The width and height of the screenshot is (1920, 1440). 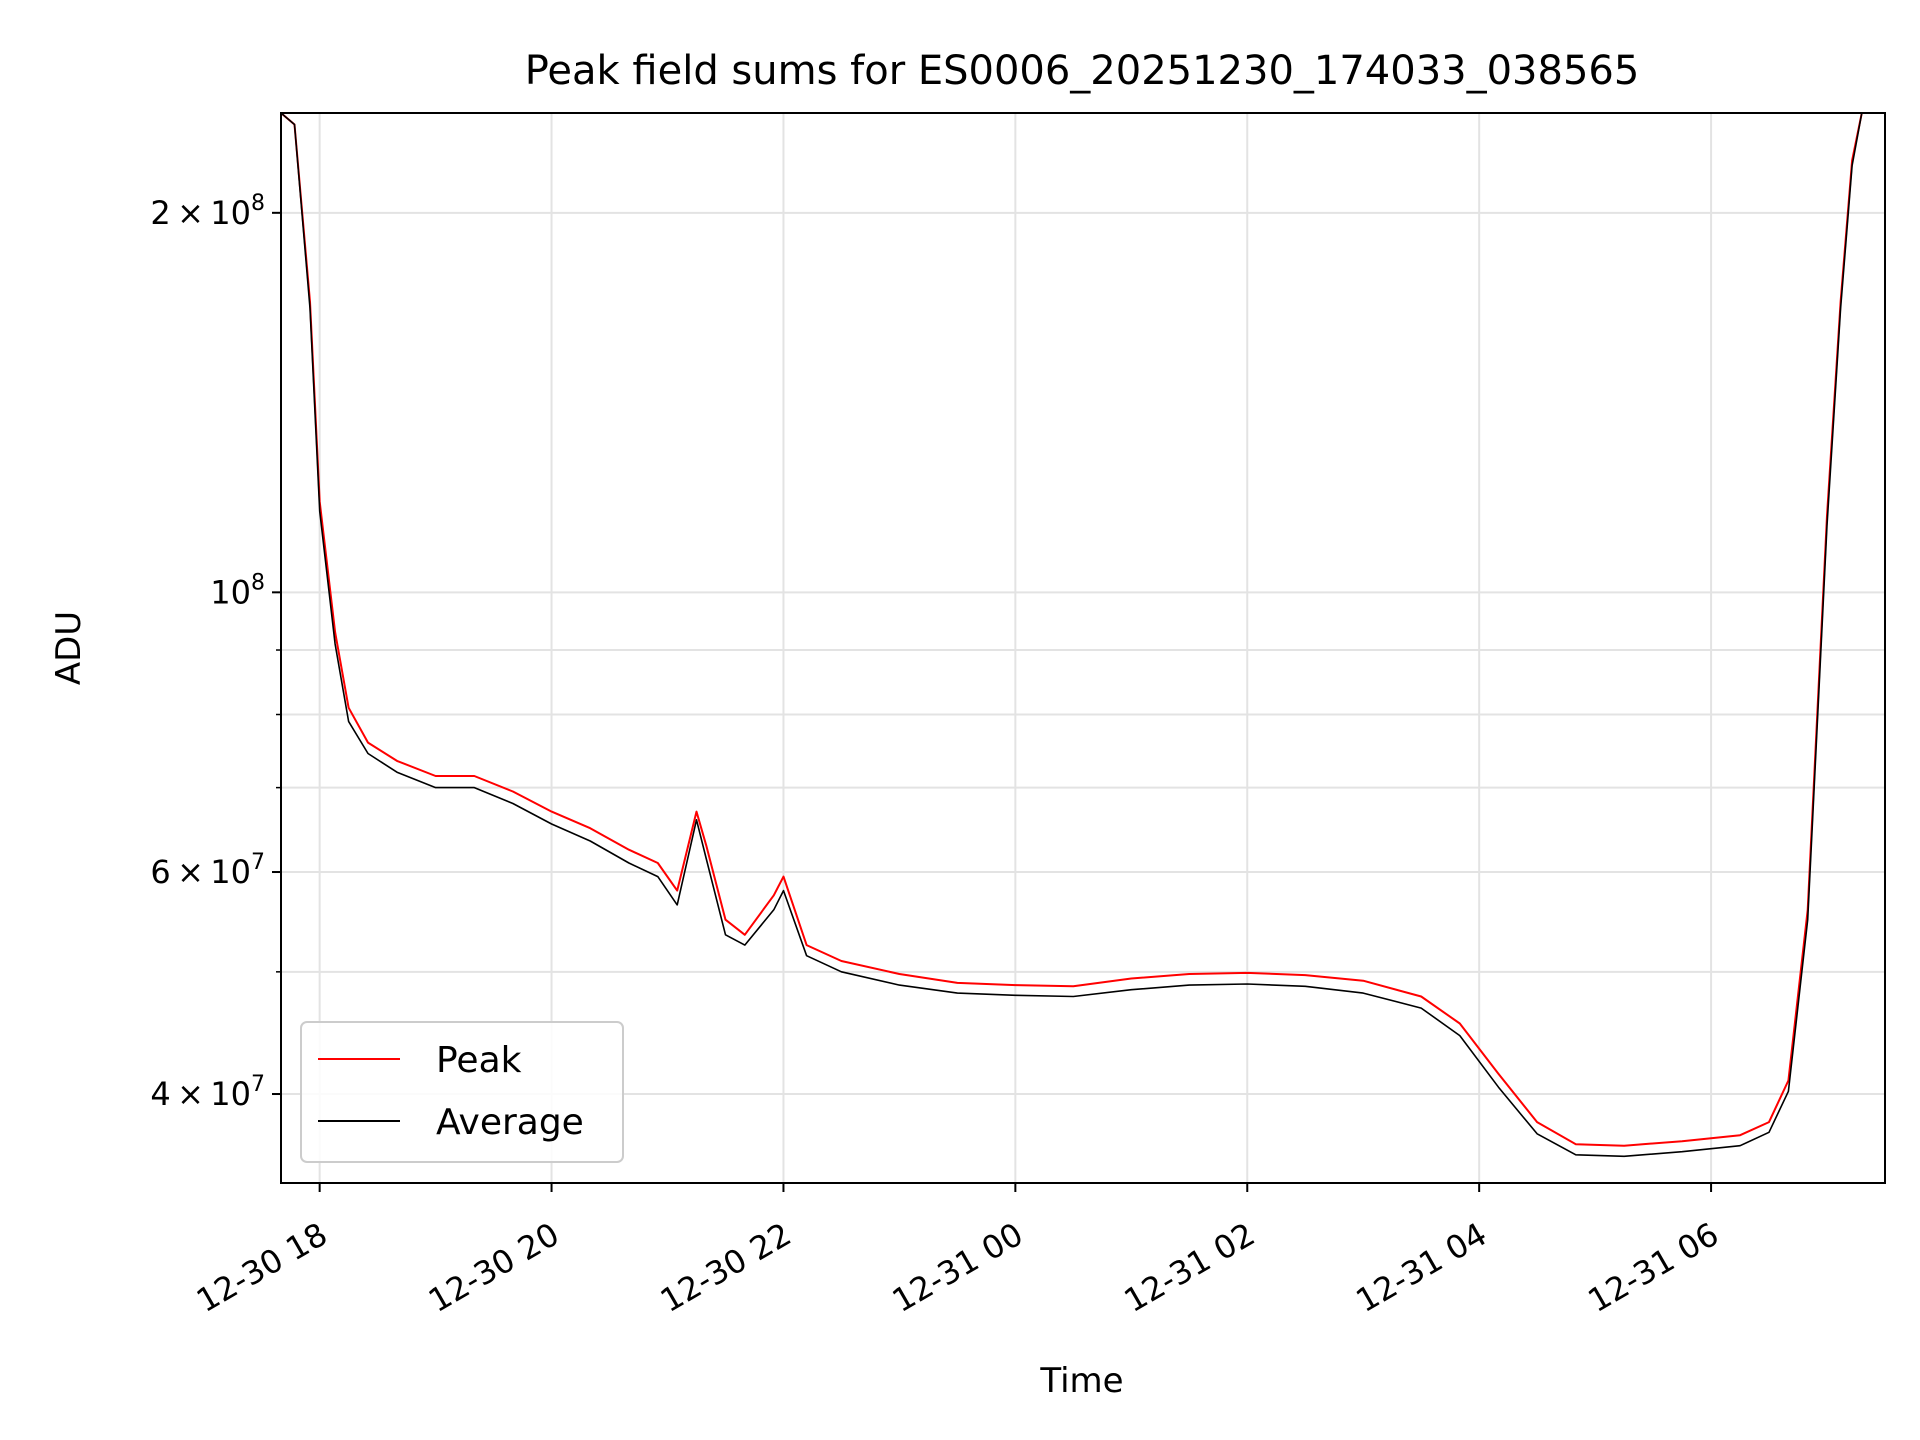 What do you see at coordinates (237, 590) in the screenshot?
I see `y-tick-label: 108` at bounding box center [237, 590].